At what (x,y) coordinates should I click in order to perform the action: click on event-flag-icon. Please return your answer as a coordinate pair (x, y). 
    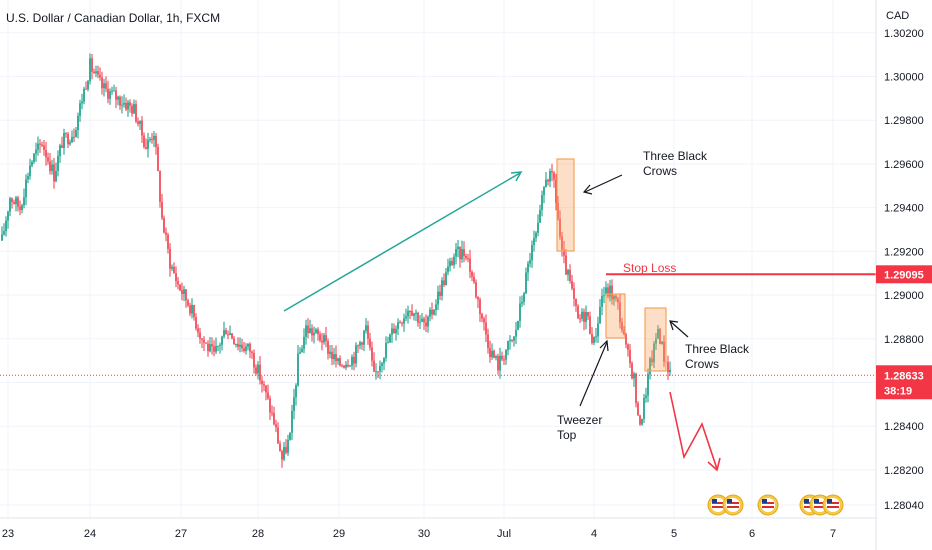
    Looking at the image, I should click on (768, 505).